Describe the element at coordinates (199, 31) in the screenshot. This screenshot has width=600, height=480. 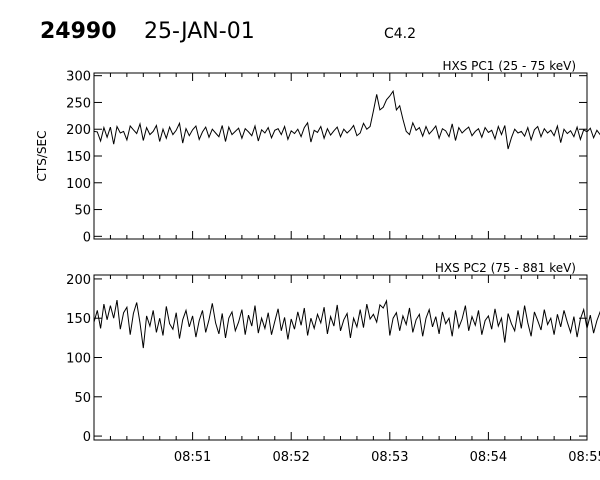
I see `event-date: 25-JAN-01` at that location.